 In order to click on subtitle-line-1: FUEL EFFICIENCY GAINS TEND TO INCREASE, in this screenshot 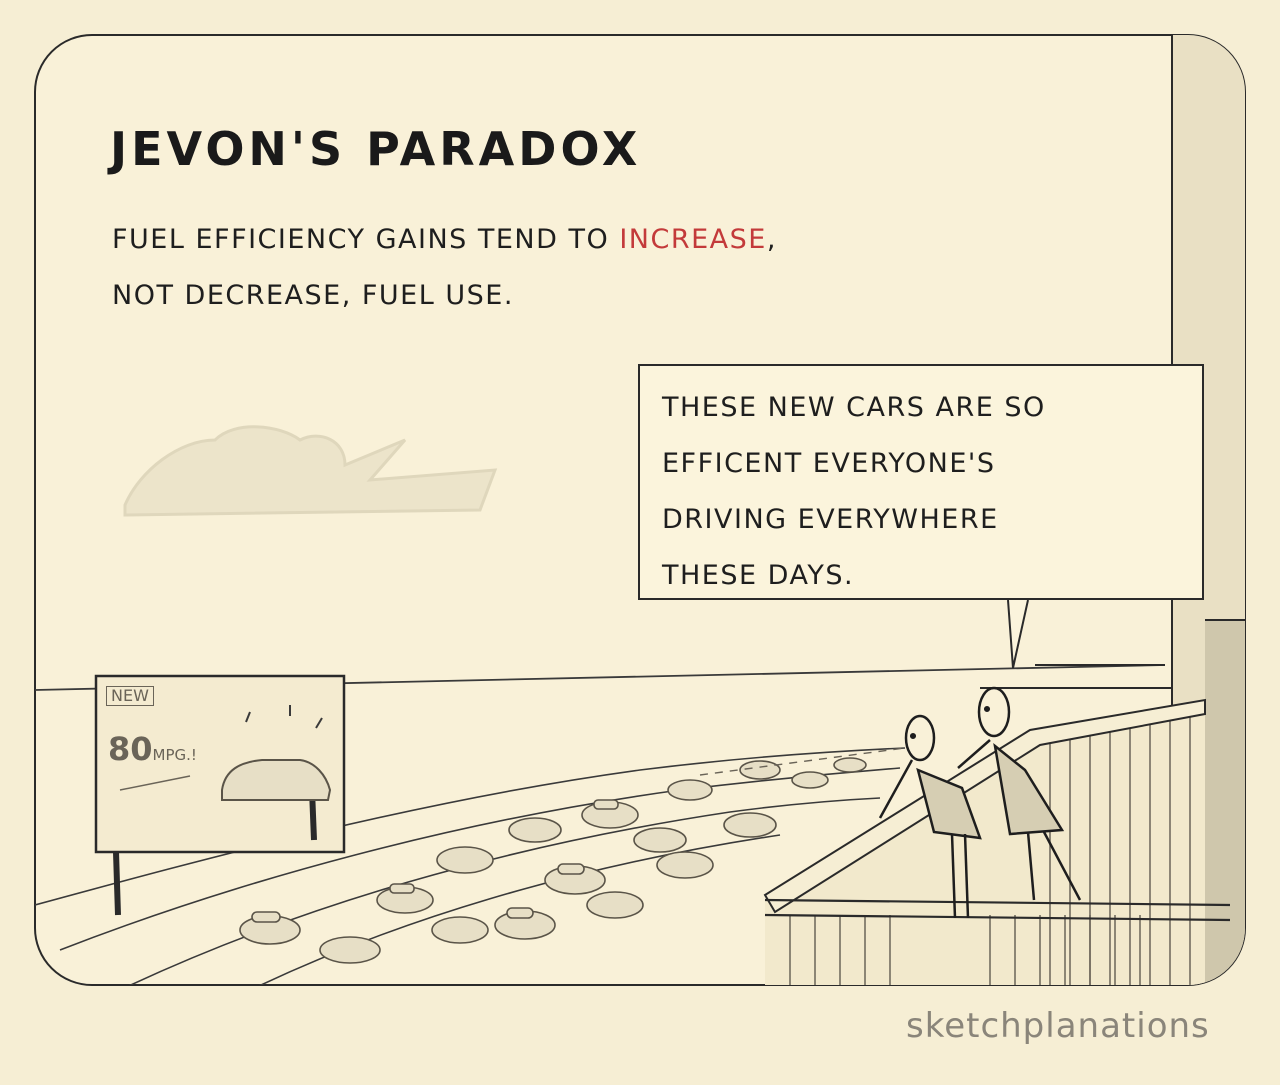, I will do `click(444, 240)`.